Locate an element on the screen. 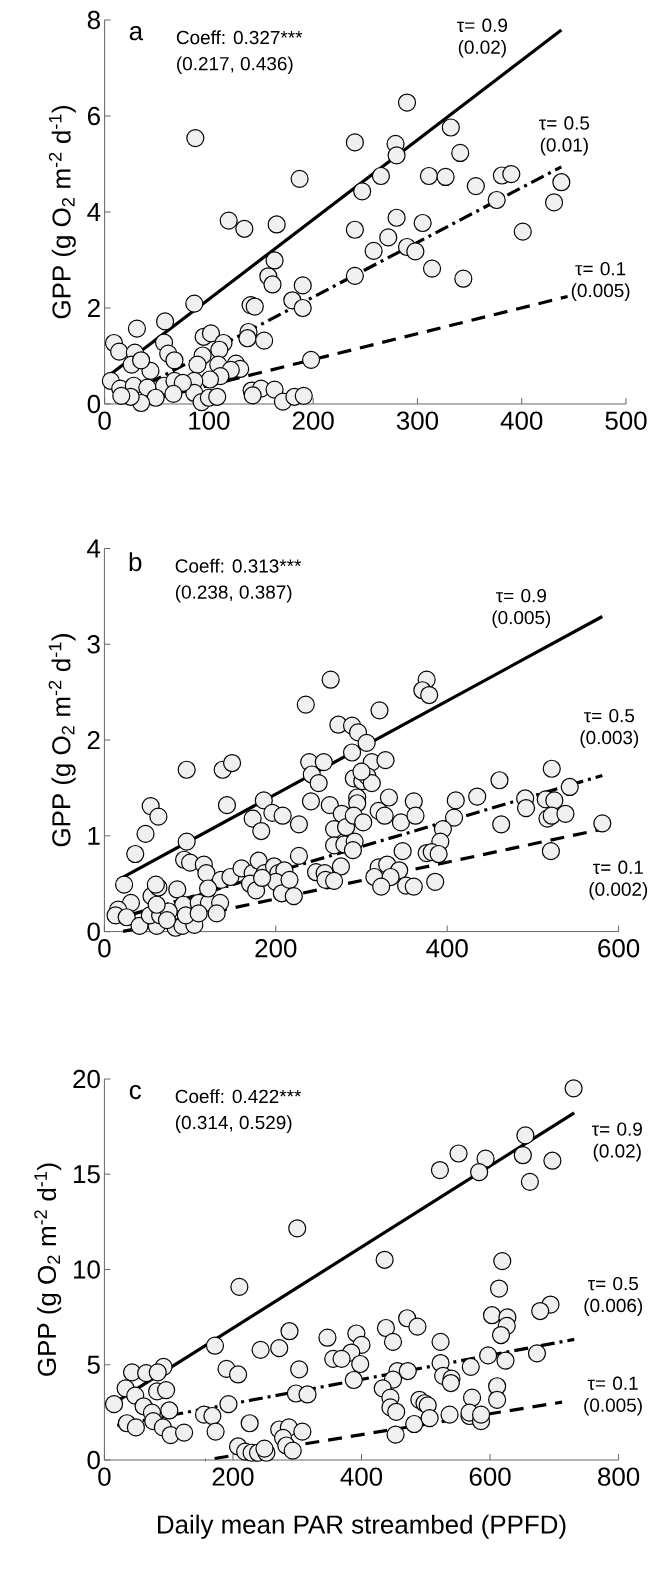 This screenshot has width=663, height=1571. annotation: τ= 0.9 (0.005) is located at coordinates (521, 608).